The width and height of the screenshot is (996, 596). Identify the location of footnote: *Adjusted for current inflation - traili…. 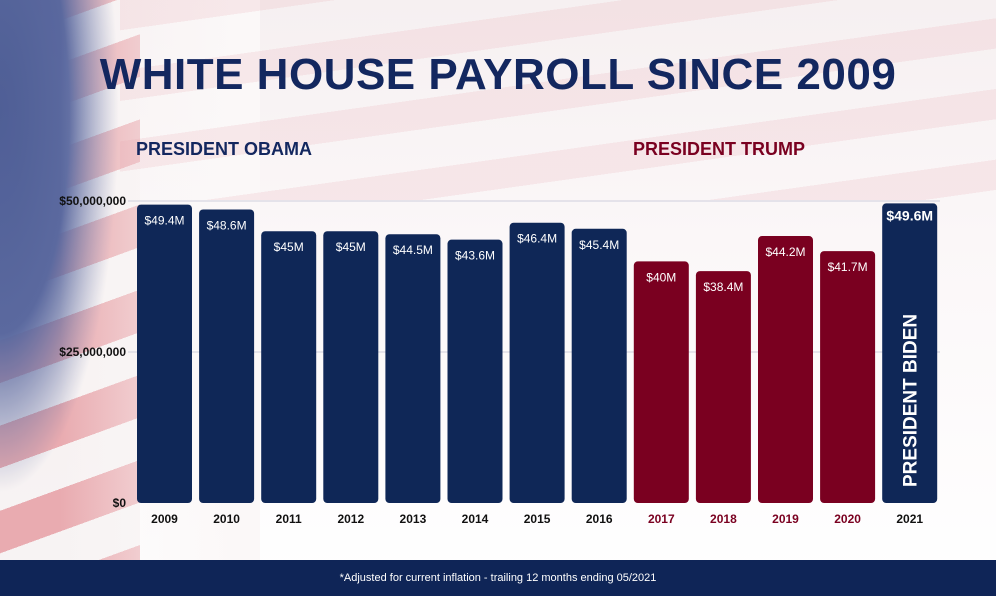
(498, 578).